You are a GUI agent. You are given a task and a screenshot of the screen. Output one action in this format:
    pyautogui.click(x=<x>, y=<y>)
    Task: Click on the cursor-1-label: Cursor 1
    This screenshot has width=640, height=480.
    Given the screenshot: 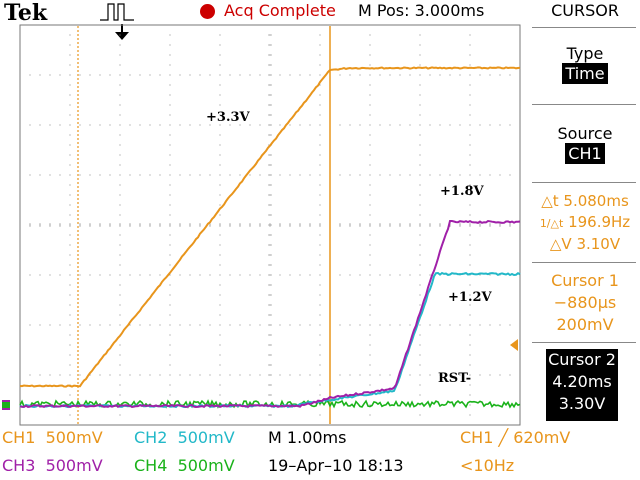 What is the action you would take?
    pyautogui.click(x=585, y=280)
    